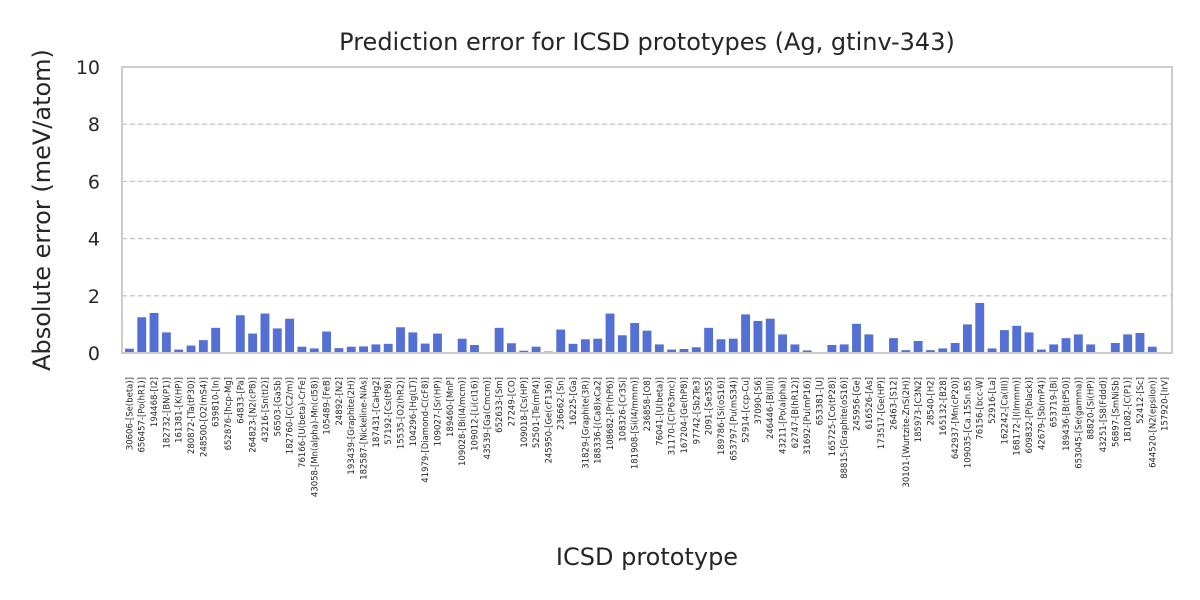  I want to click on x-tick-label: 248500-[O2(mS4)], so click(204, 417).